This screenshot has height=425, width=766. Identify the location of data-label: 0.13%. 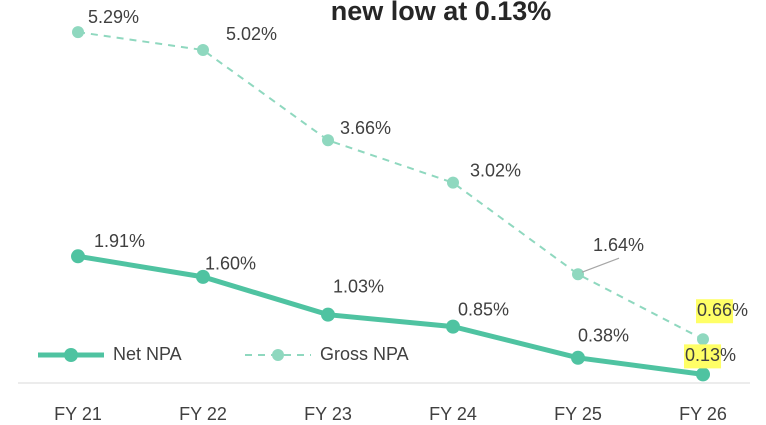
(710, 355).